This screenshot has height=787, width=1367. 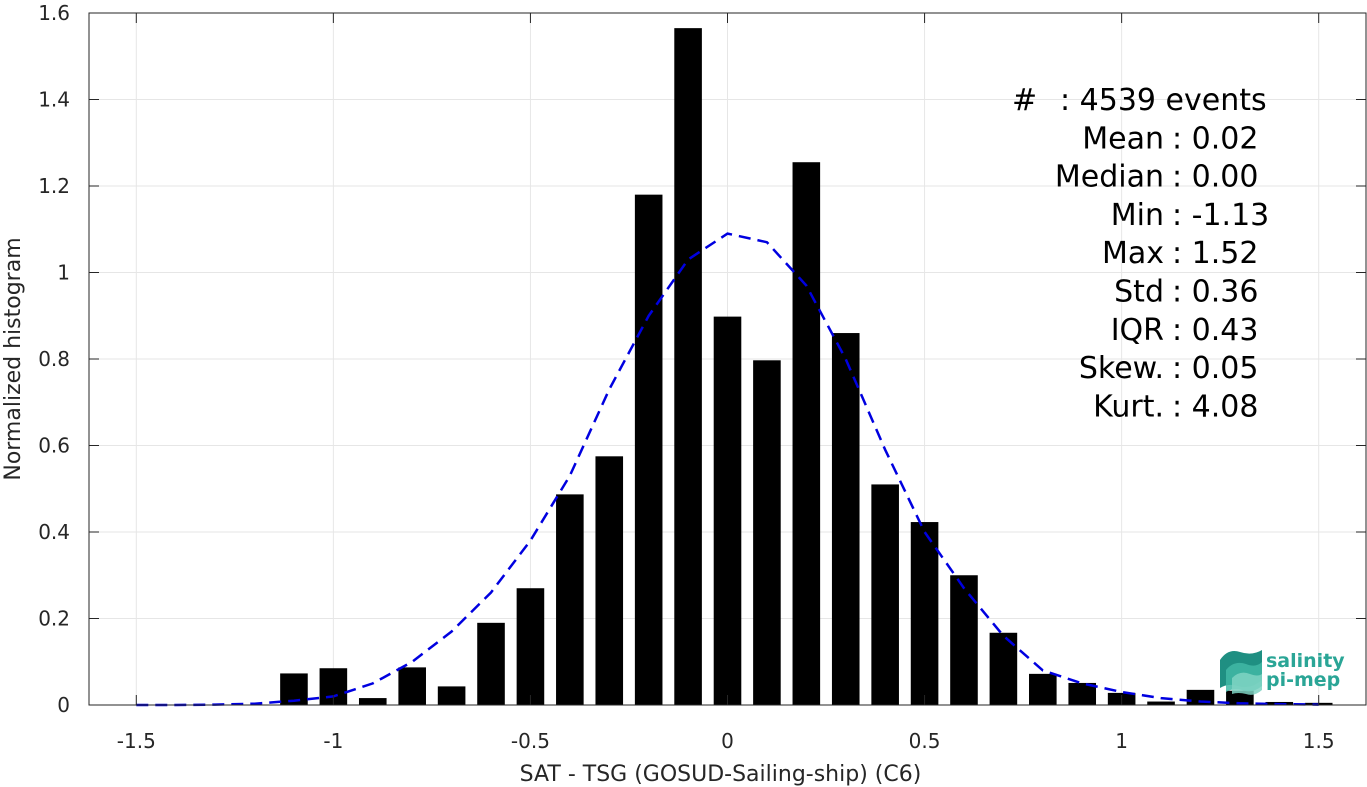 I want to click on x-tick-label-4: 0.5, so click(x=925, y=741).